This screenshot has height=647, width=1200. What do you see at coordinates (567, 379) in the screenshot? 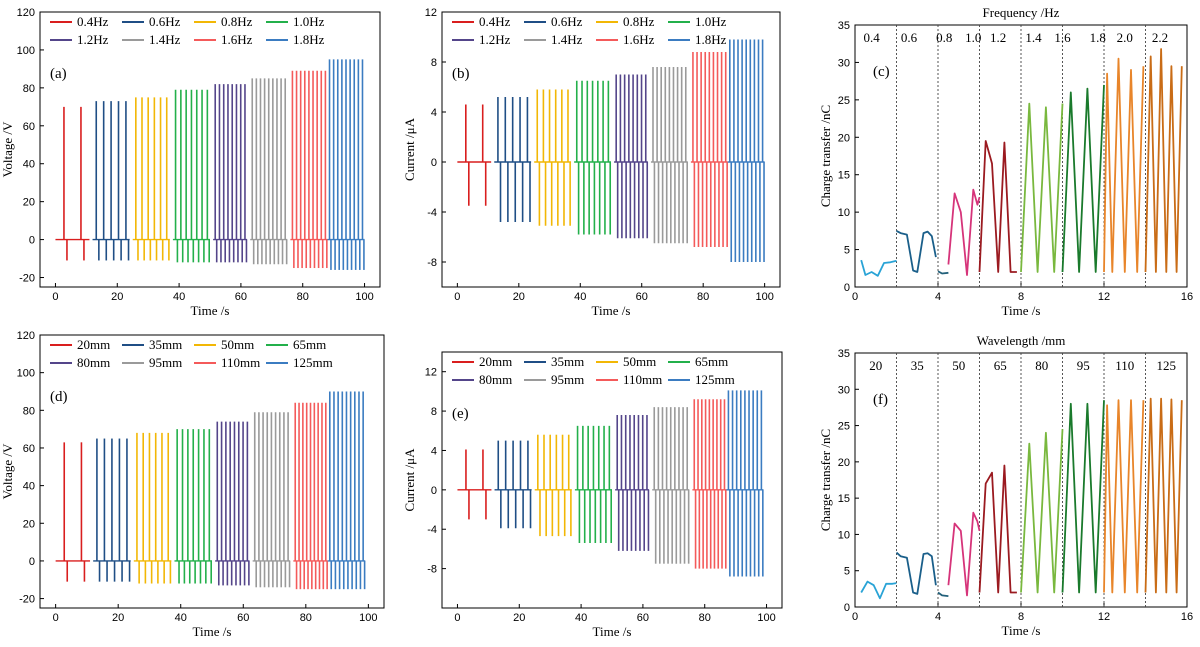
I see `legend-label: 95mm` at bounding box center [567, 379].